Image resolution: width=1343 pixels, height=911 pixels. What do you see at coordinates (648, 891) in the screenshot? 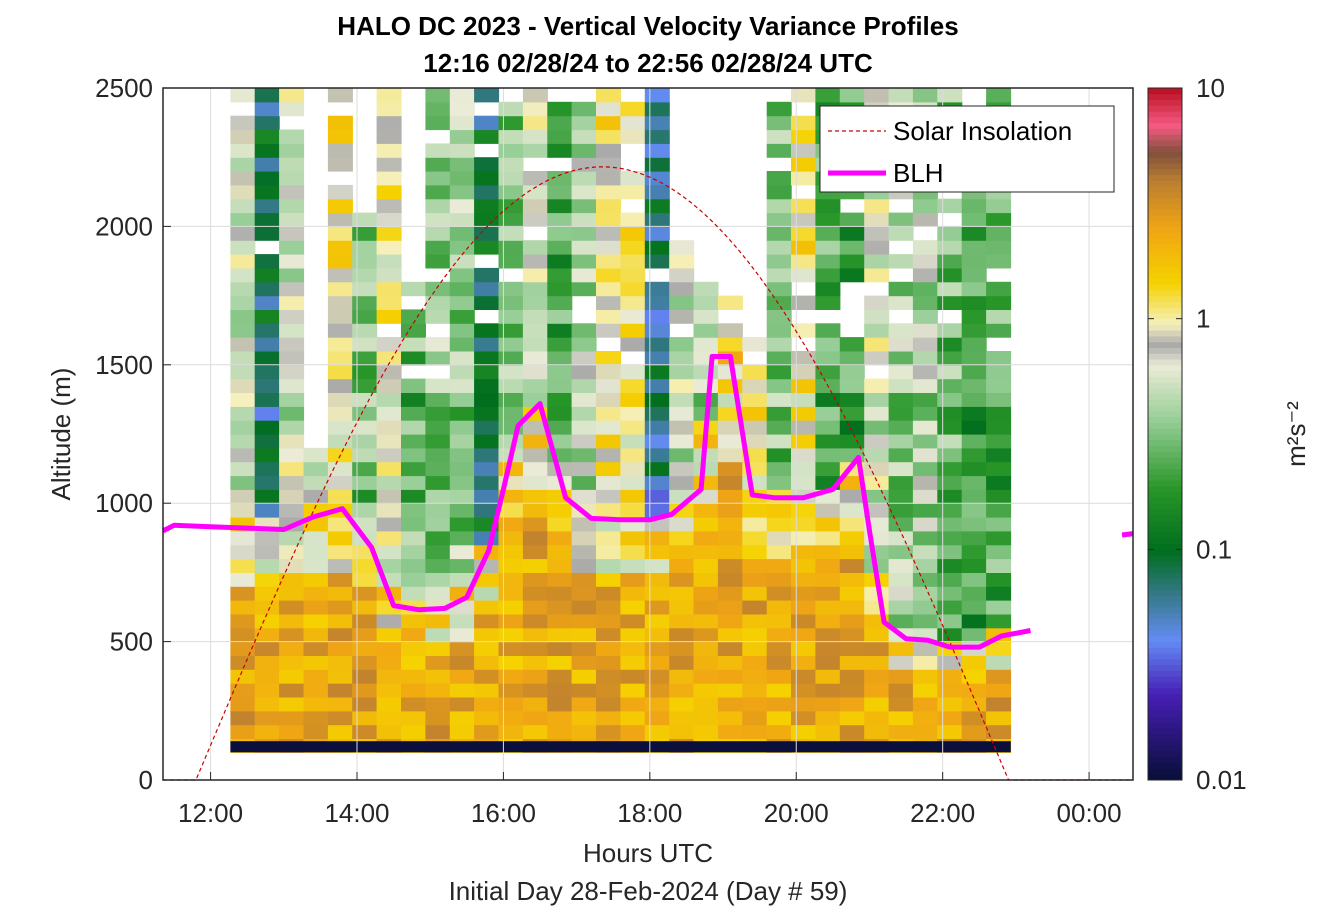
I see `x-axis-label-secondary: Initial Day 28-Feb-2024 (Day # 59)` at bounding box center [648, 891].